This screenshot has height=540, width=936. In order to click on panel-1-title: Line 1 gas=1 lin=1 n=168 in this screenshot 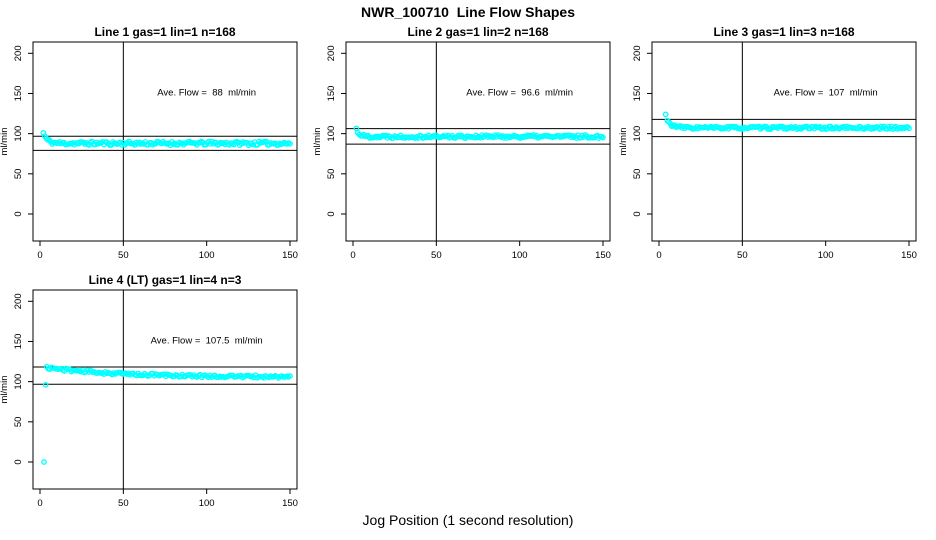, I will do `click(165, 32)`.